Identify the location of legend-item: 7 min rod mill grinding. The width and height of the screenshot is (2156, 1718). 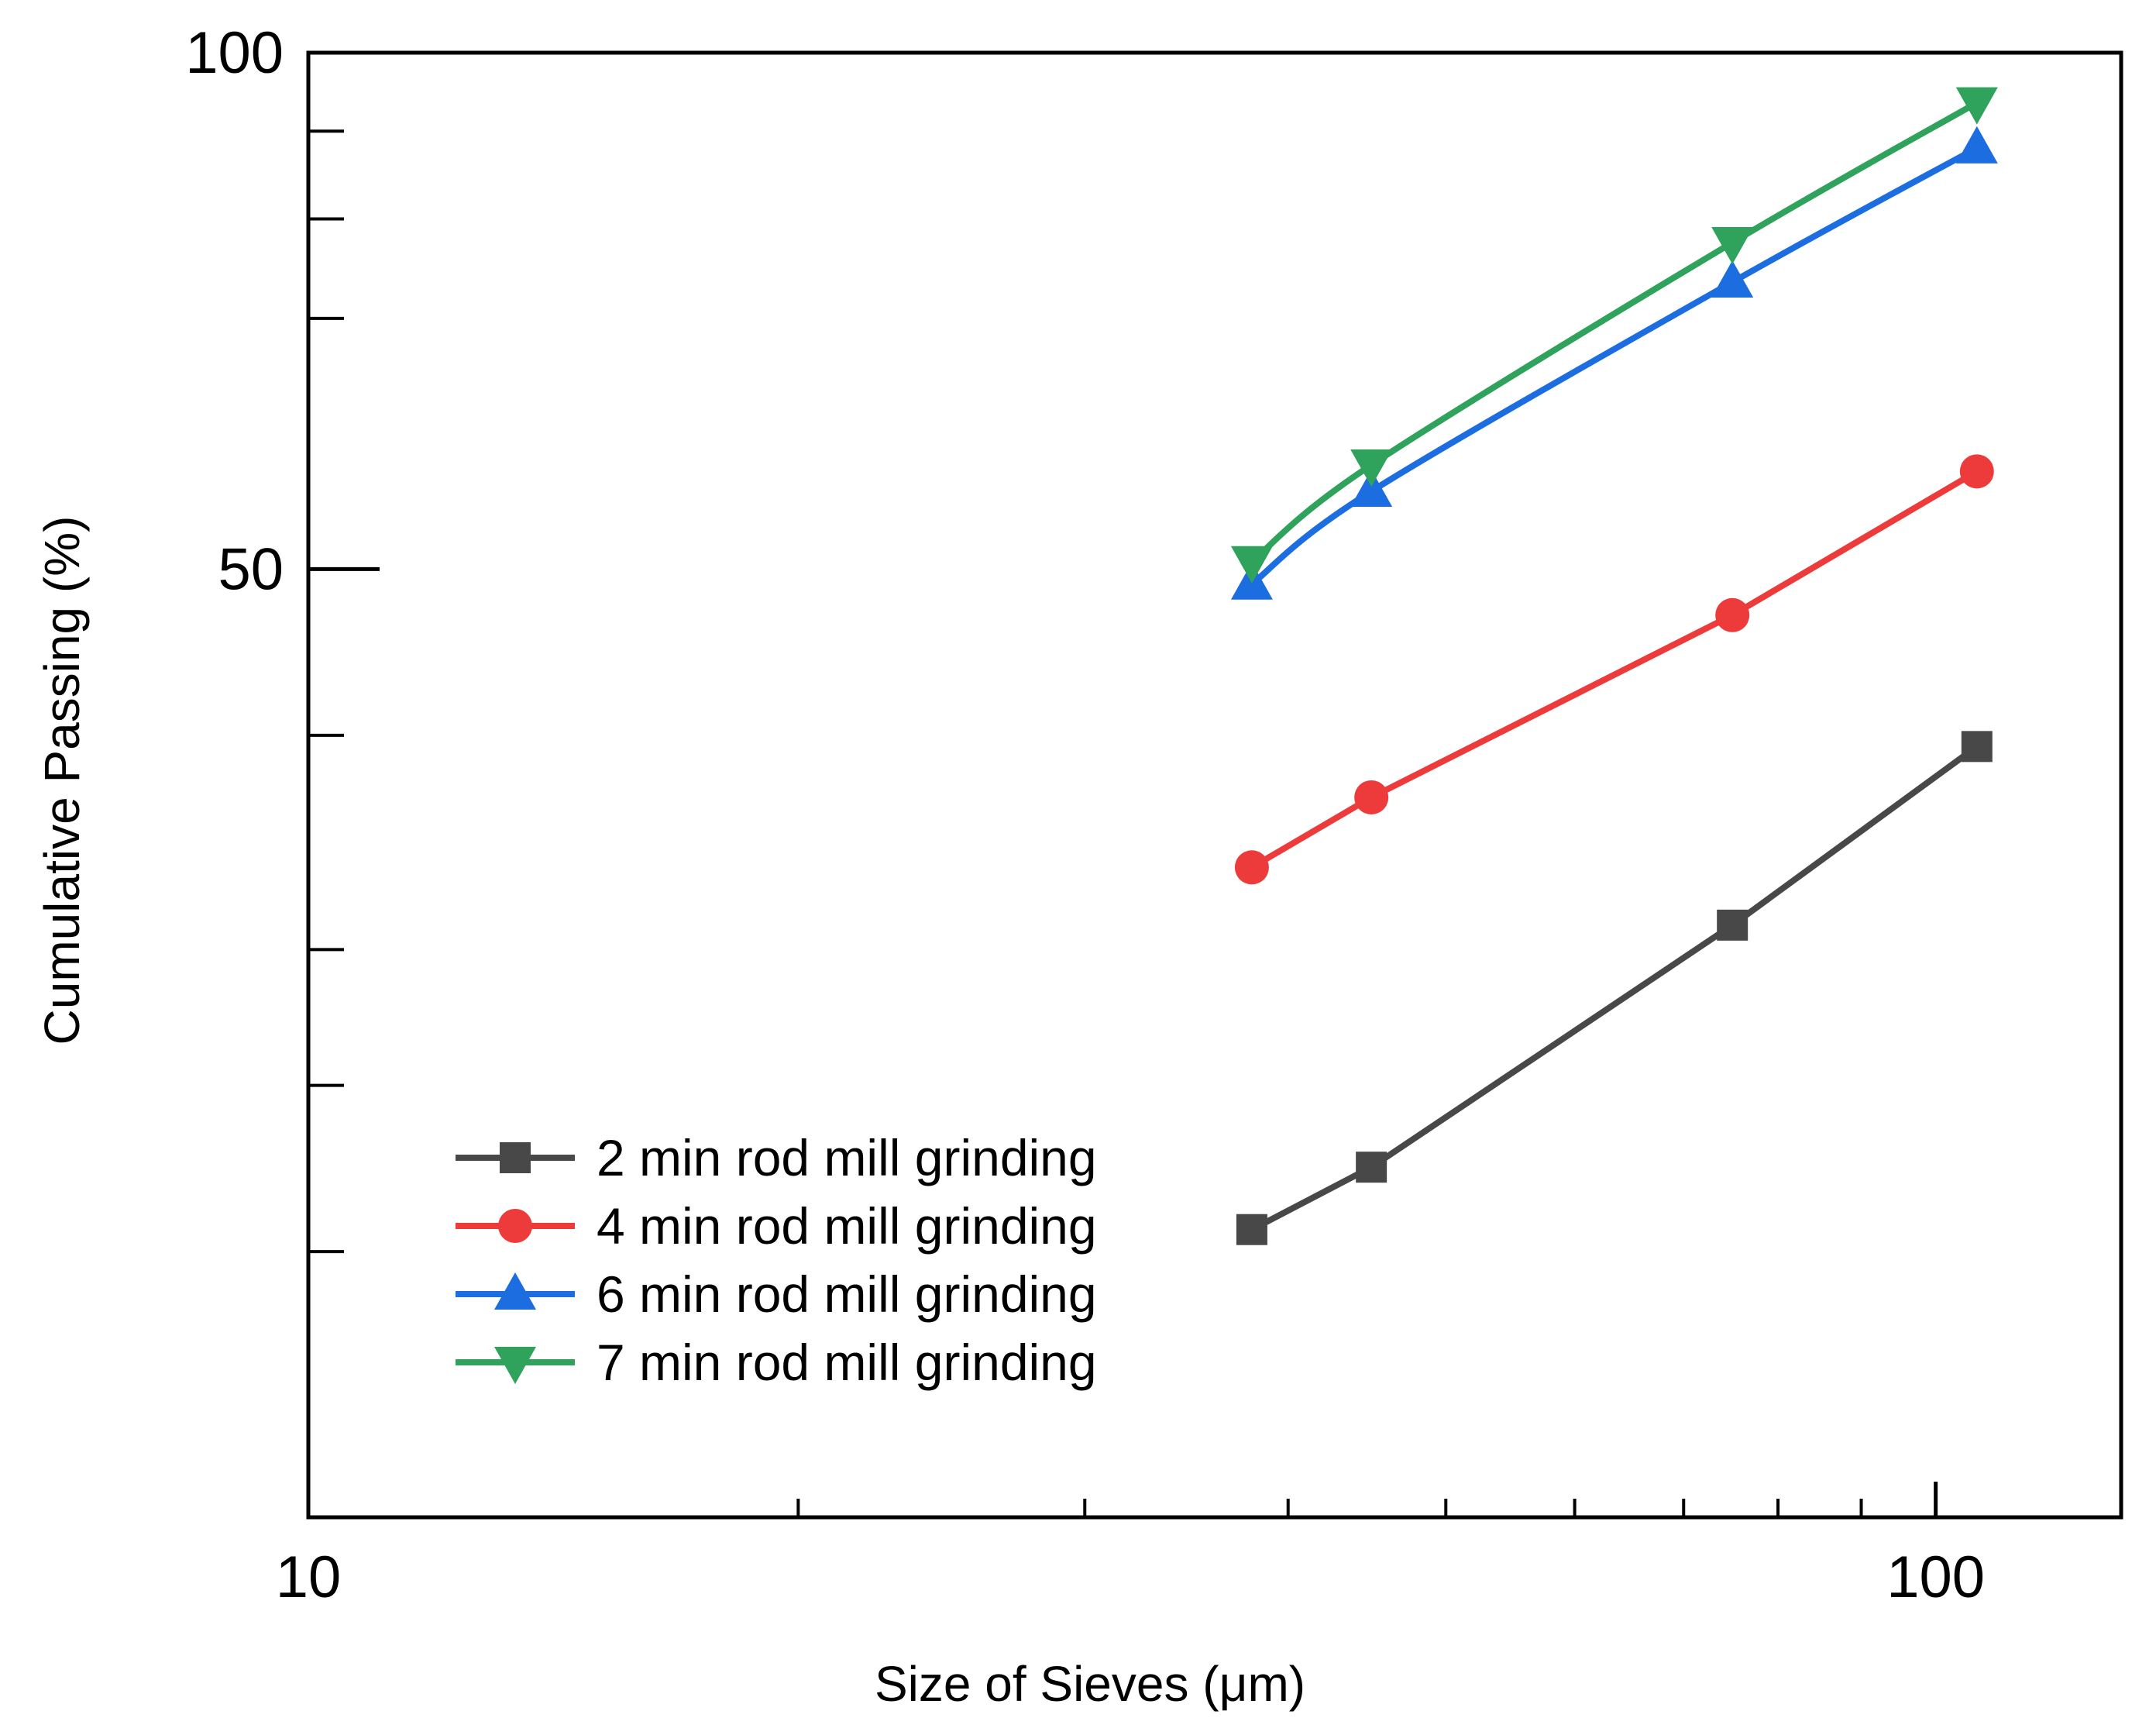
(776, 1362).